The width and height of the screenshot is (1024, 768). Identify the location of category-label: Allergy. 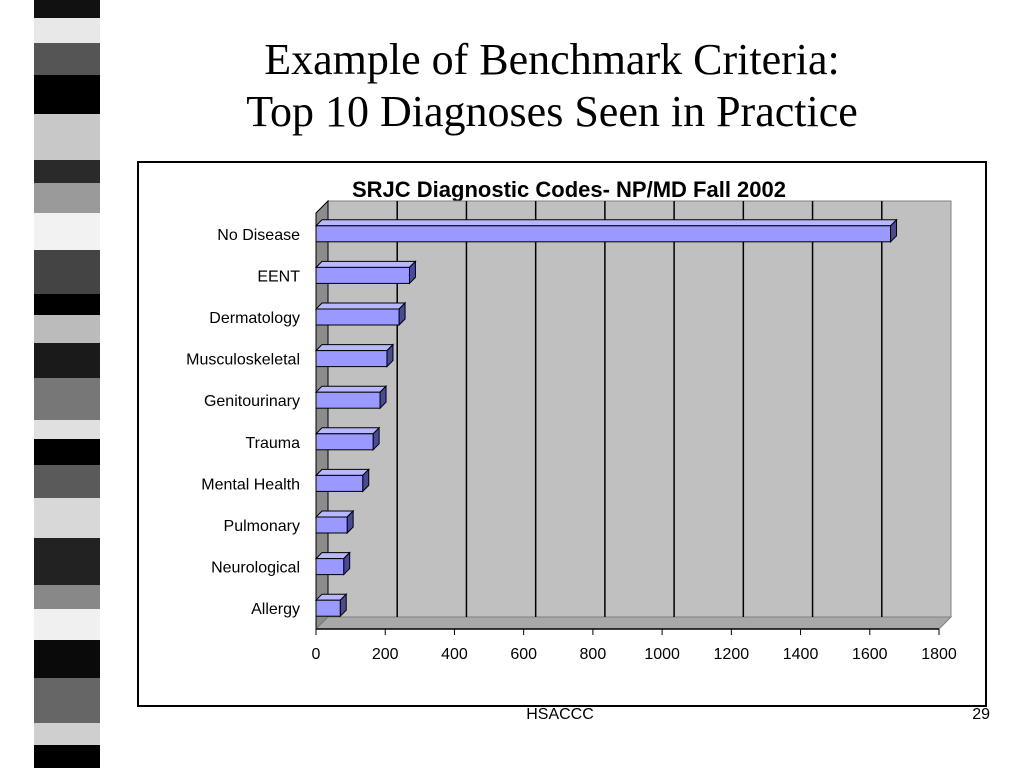
(275, 609).